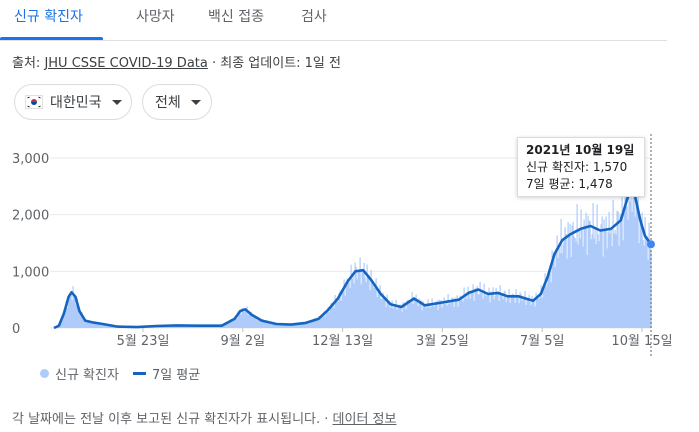 This screenshot has height=432, width=699. What do you see at coordinates (48, 17) in the screenshot?
I see `tab-new-cases: 신규 확진자` at bounding box center [48, 17].